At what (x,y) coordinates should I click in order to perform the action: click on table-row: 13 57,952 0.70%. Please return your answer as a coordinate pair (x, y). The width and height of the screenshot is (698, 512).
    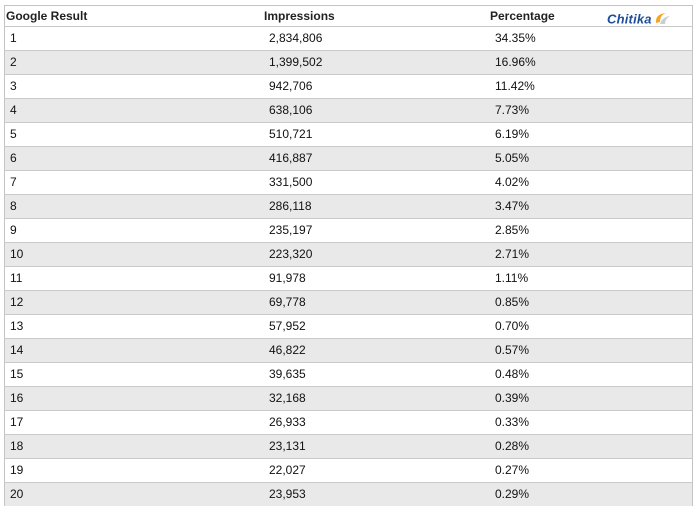
    Looking at the image, I should click on (348, 326).